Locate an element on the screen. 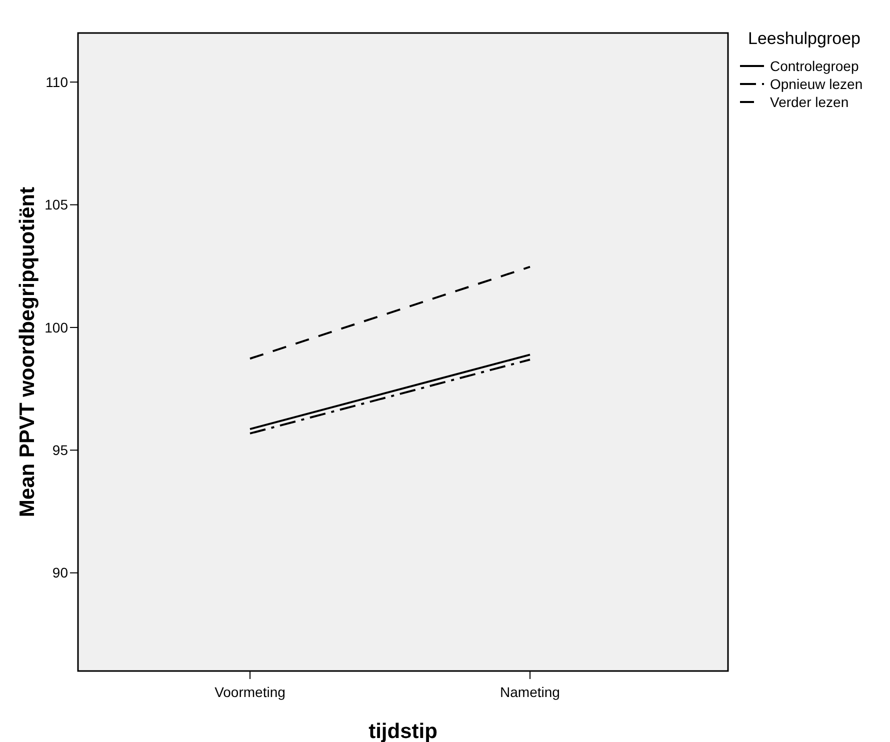 The width and height of the screenshot is (890, 742). x-tick-label: Nameting is located at coordinates (530, 692).